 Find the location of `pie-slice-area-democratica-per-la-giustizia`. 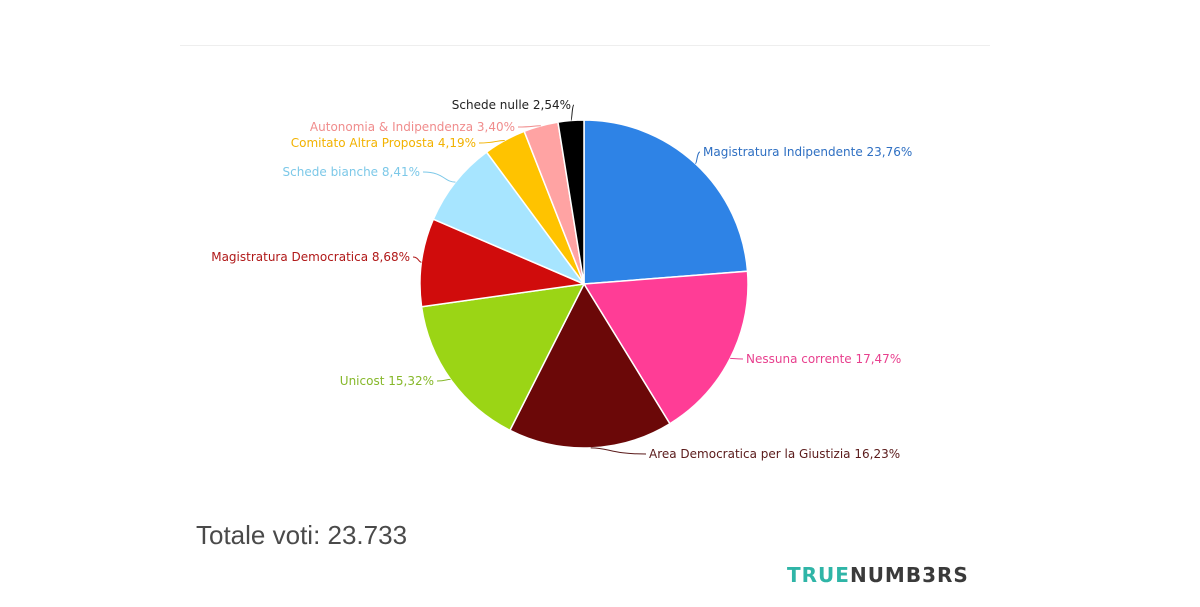

pie-slice-area-democratica-per-la-giustizia is located at coordinates (589, 365).